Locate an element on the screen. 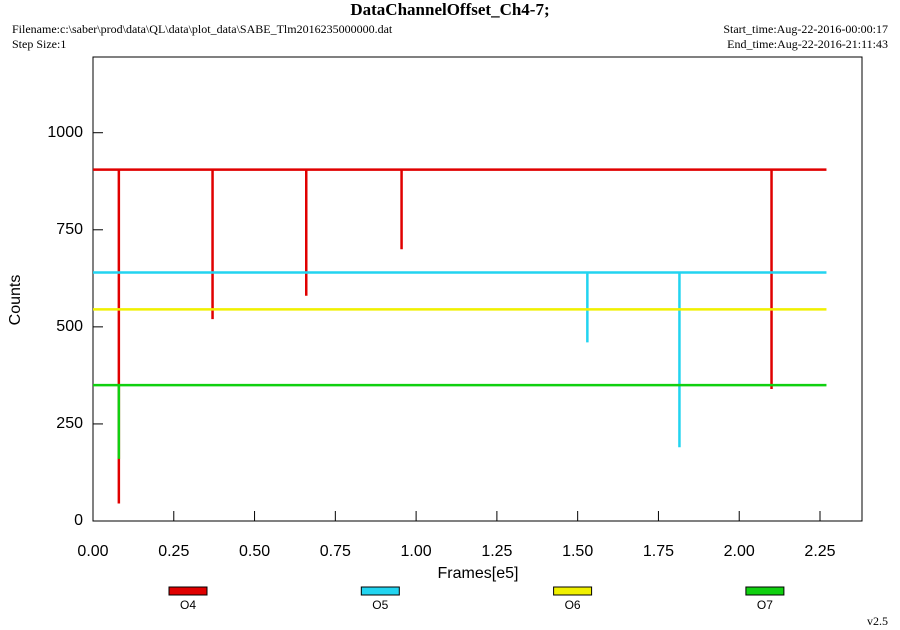  x-tick-label: 1.75 is located at coordinates (658, 551).